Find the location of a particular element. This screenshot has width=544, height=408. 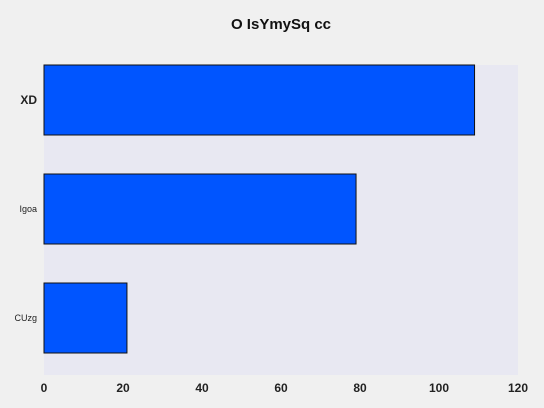

bar-igoa is located at coordinates (200, 209).